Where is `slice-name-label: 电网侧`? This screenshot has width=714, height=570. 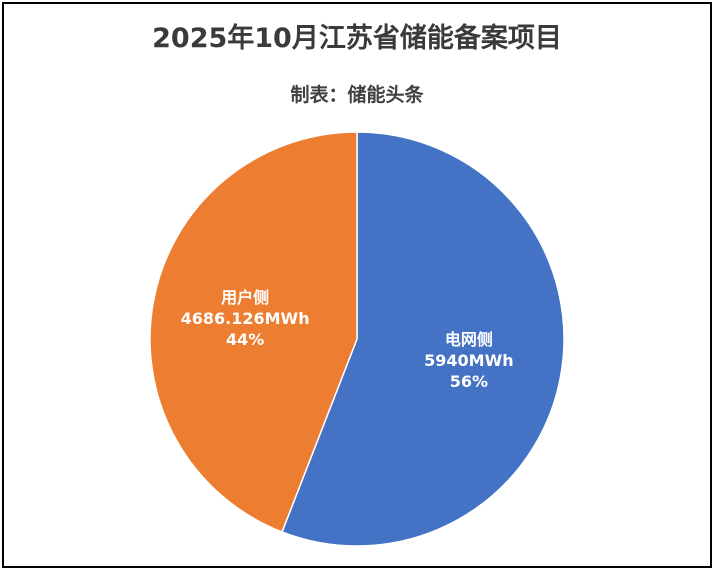 slice-name-label: 电网侧 is located at coordinates (469, 339).